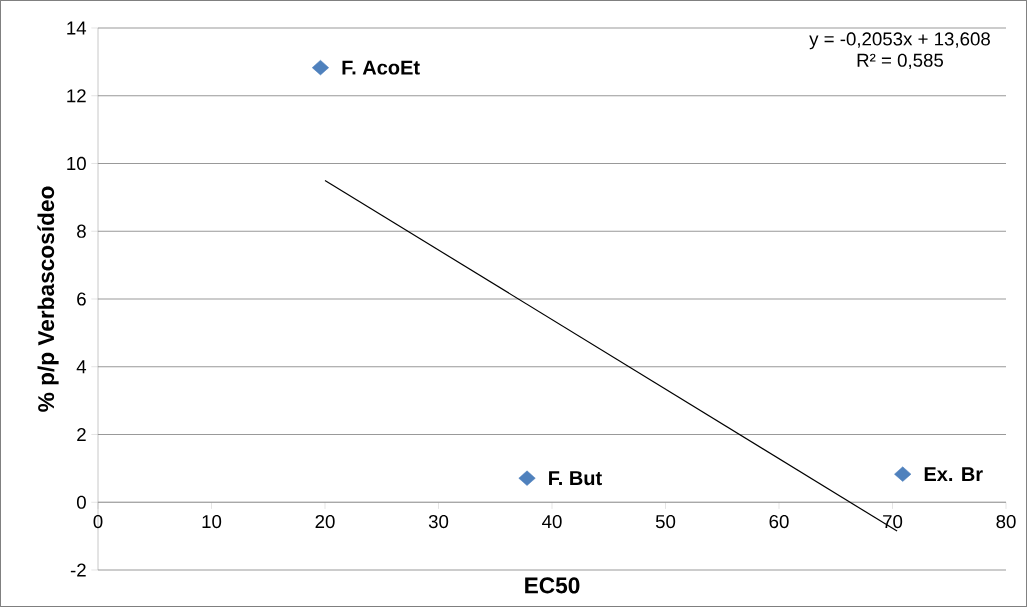 This screenshot has width=1027, height=607. I want to click on annotation: F. AcoEt, so click(381, 67).